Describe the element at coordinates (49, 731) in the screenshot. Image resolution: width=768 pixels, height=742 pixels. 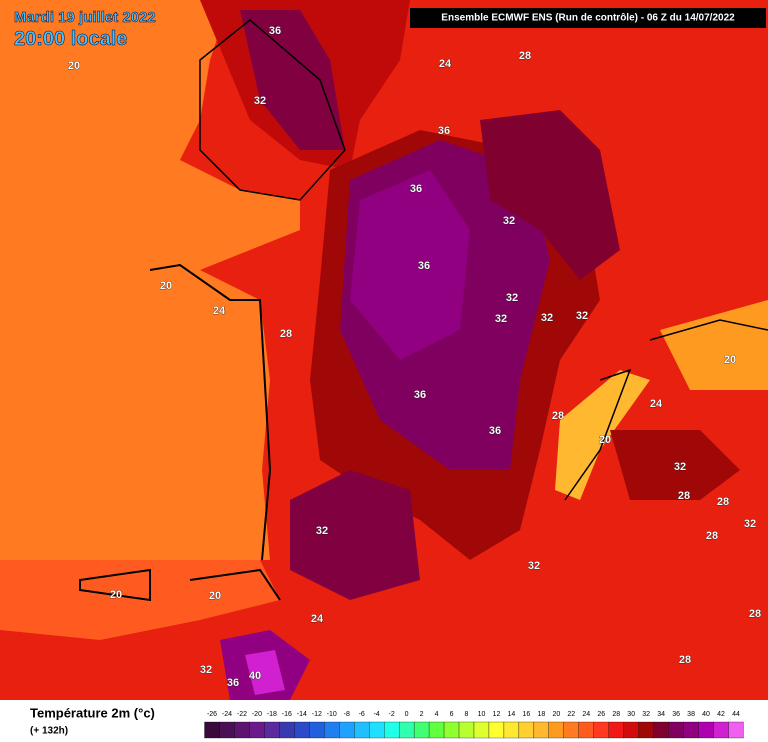
I see `legend-subtitle: (+ 132h)` at that location.